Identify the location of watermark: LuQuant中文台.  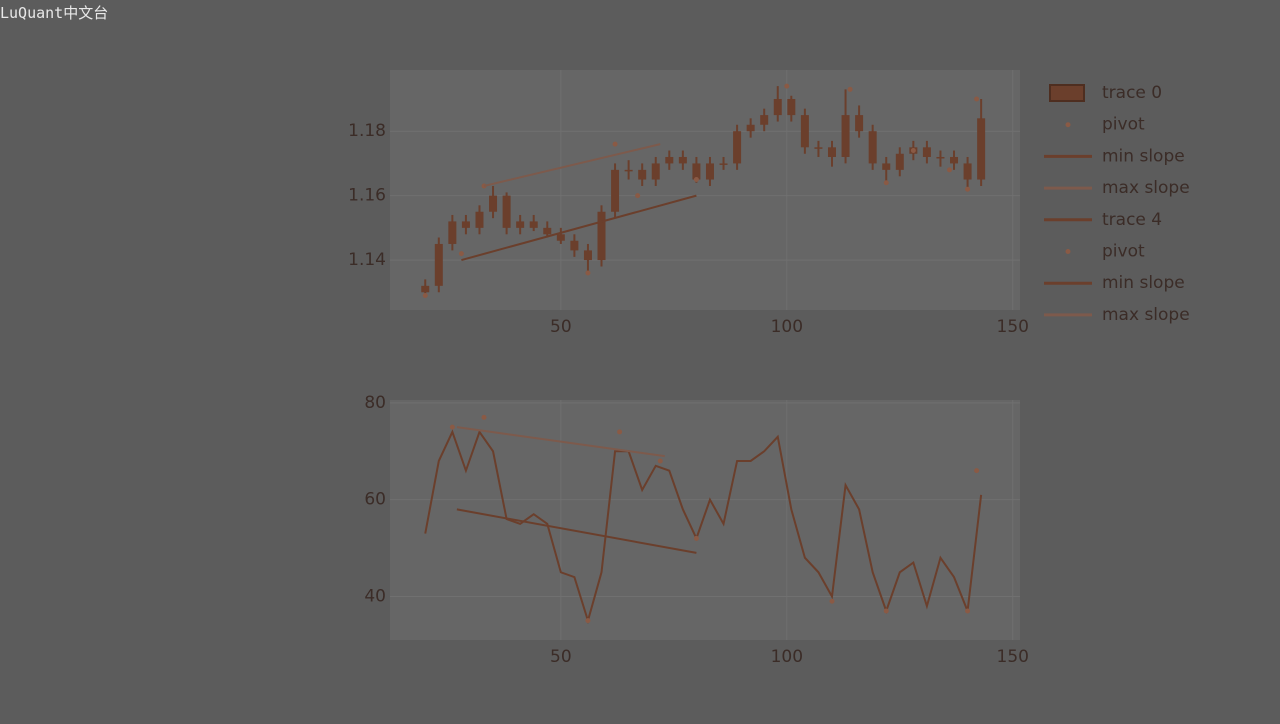
(54, 13).